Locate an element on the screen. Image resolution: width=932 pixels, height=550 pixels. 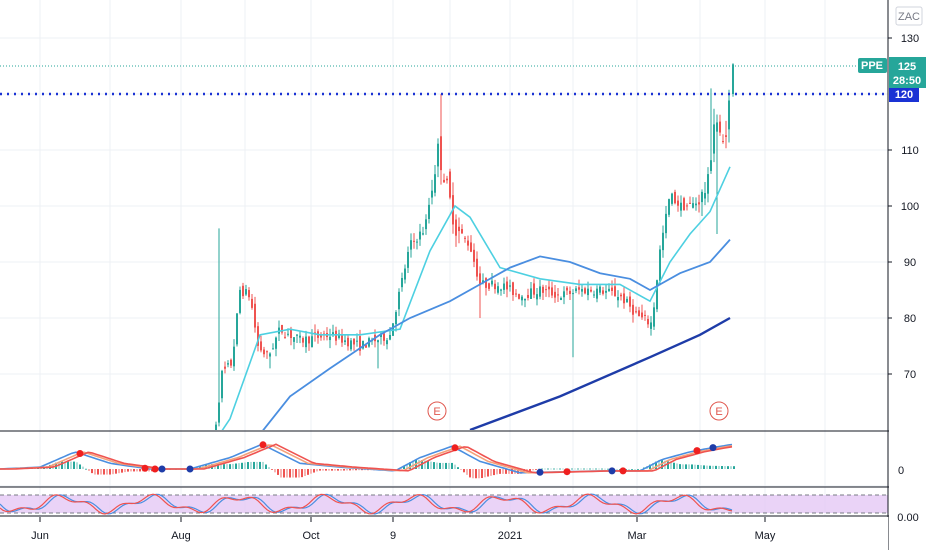
currency-box is located at coordinates (909, 16).